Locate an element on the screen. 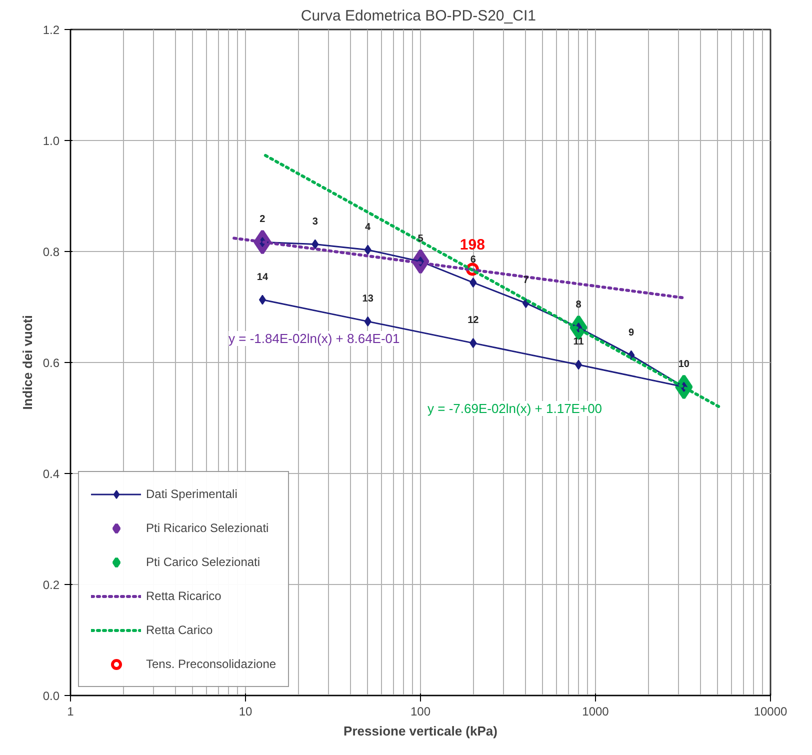 The height and width of the screenshot is (755, 812). annotation: 10 is located at coordinates (684, 364).